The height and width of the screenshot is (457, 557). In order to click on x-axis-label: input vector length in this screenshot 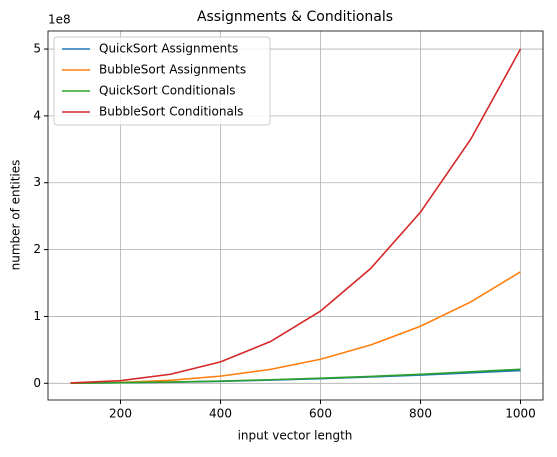, I will do `click(295, 436)`.